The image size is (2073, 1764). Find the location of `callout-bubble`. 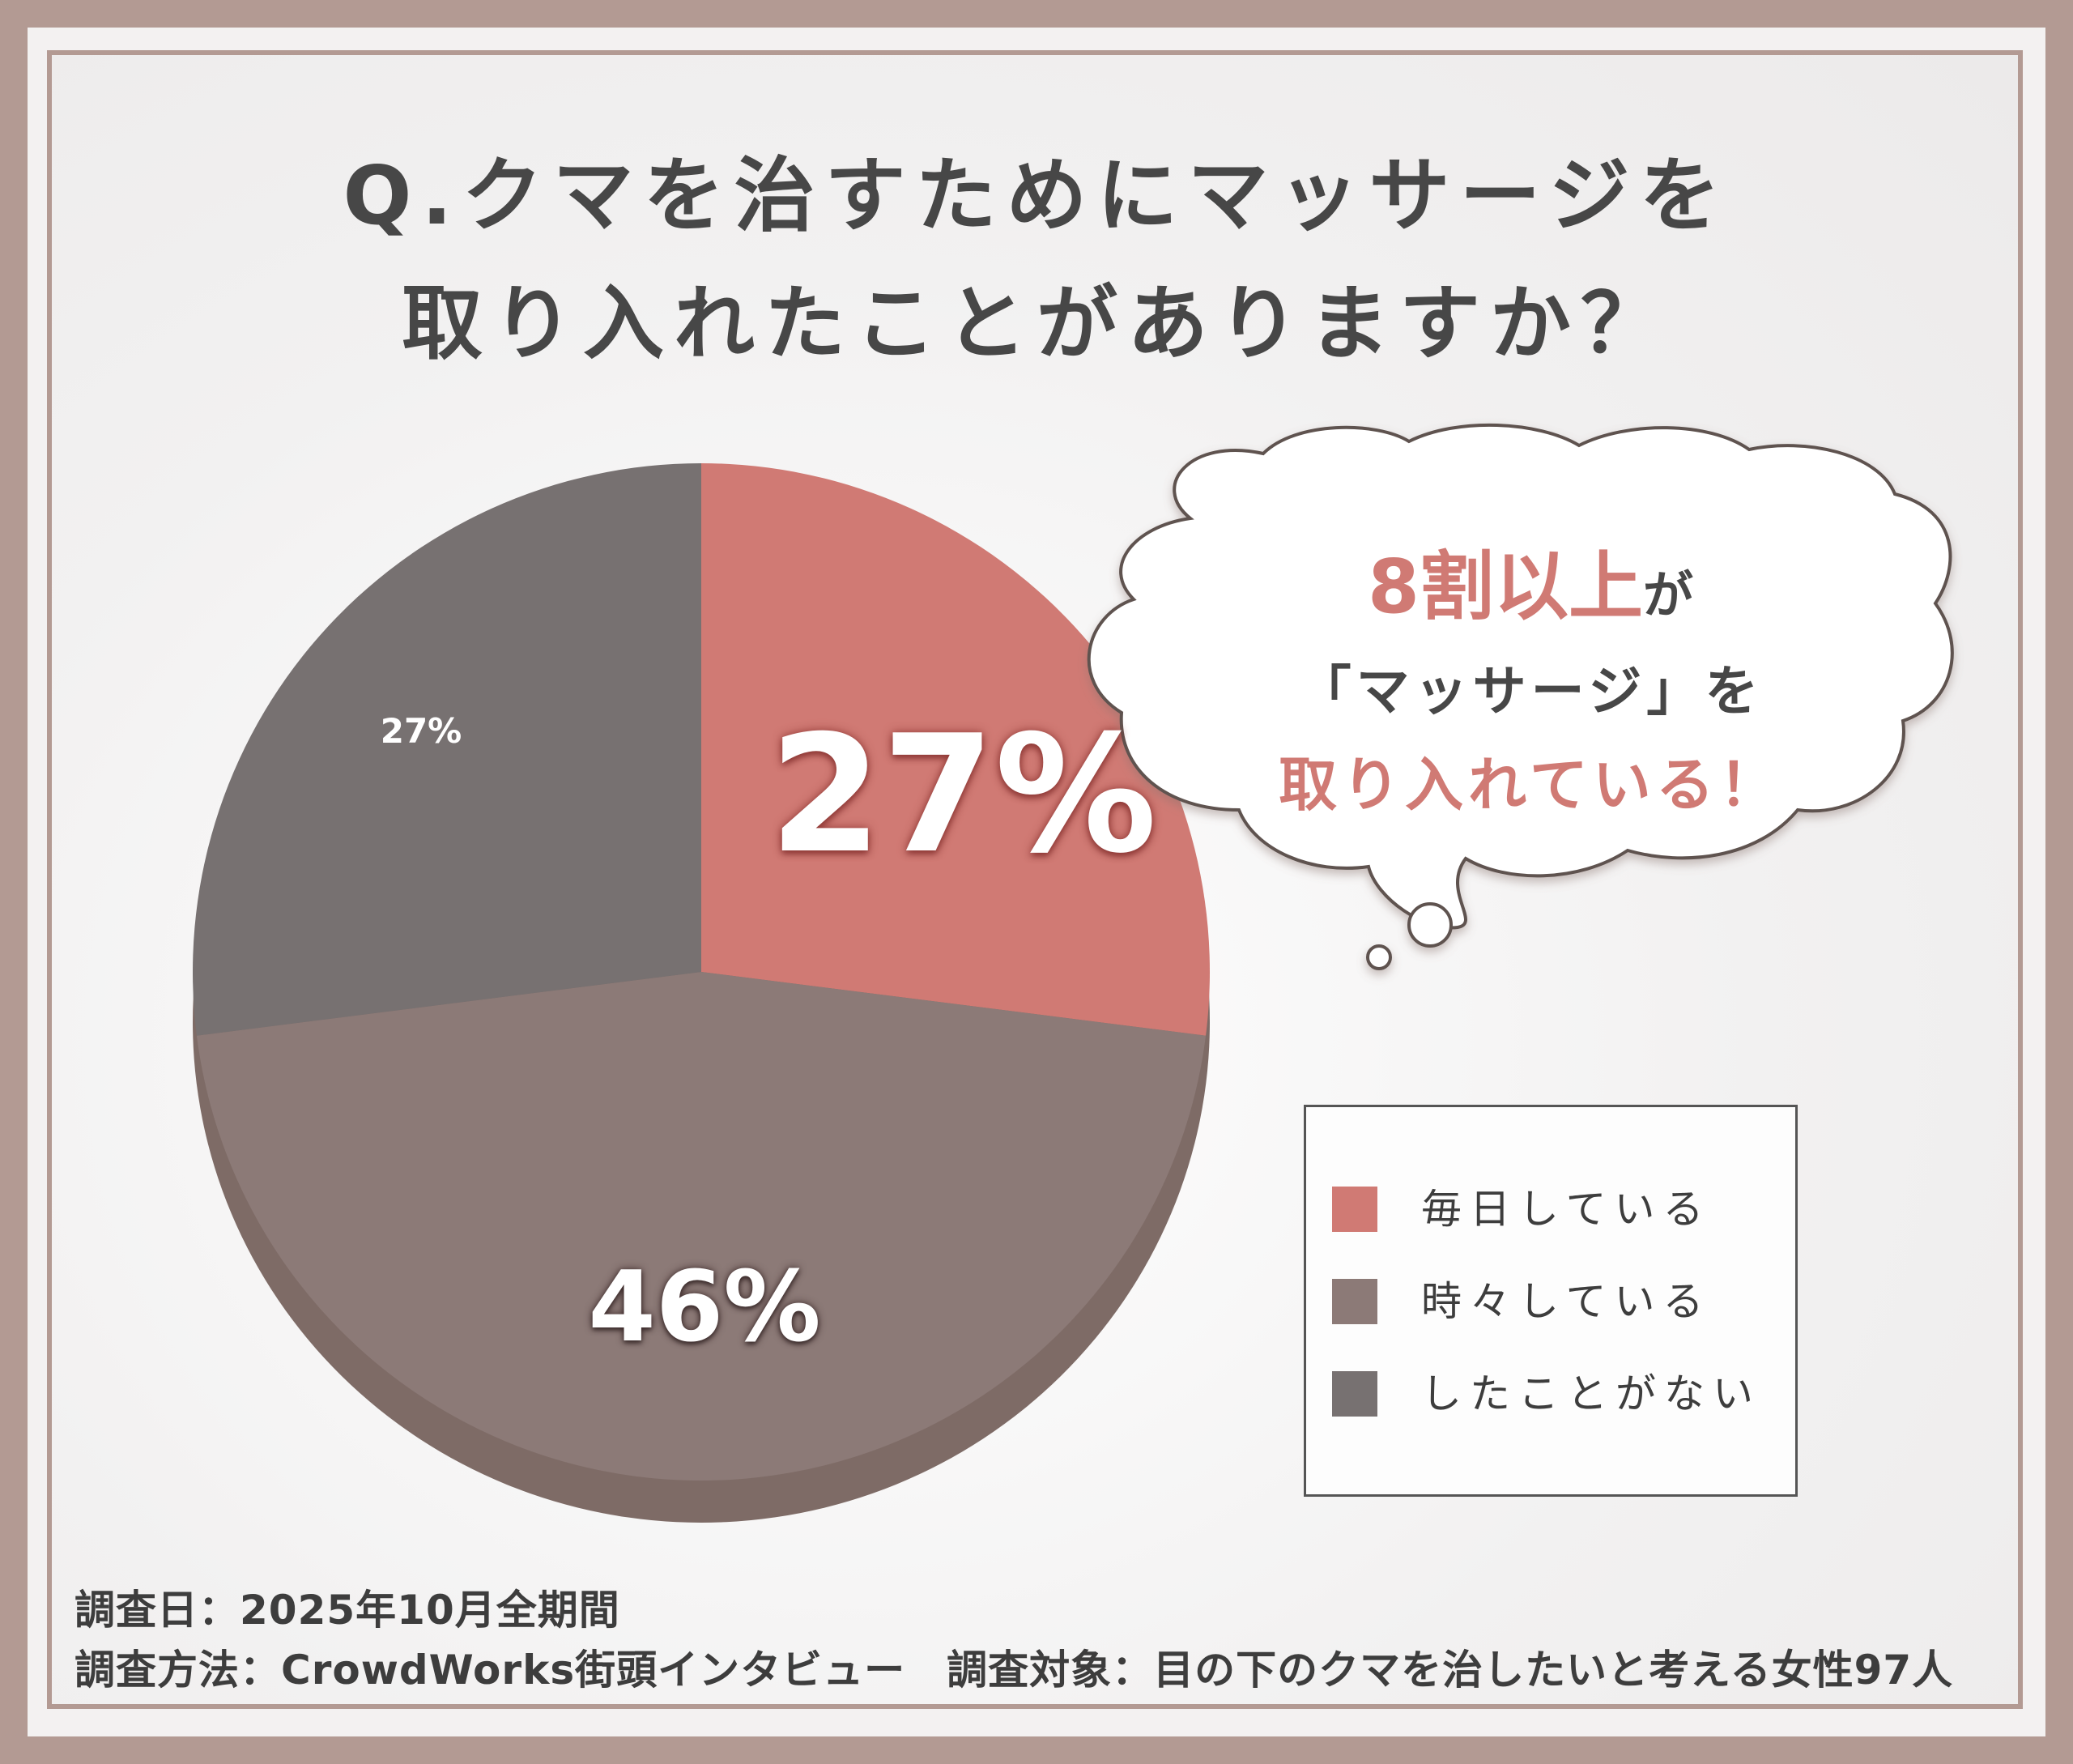

callout-bubble is located at coordinates (1521, 696).